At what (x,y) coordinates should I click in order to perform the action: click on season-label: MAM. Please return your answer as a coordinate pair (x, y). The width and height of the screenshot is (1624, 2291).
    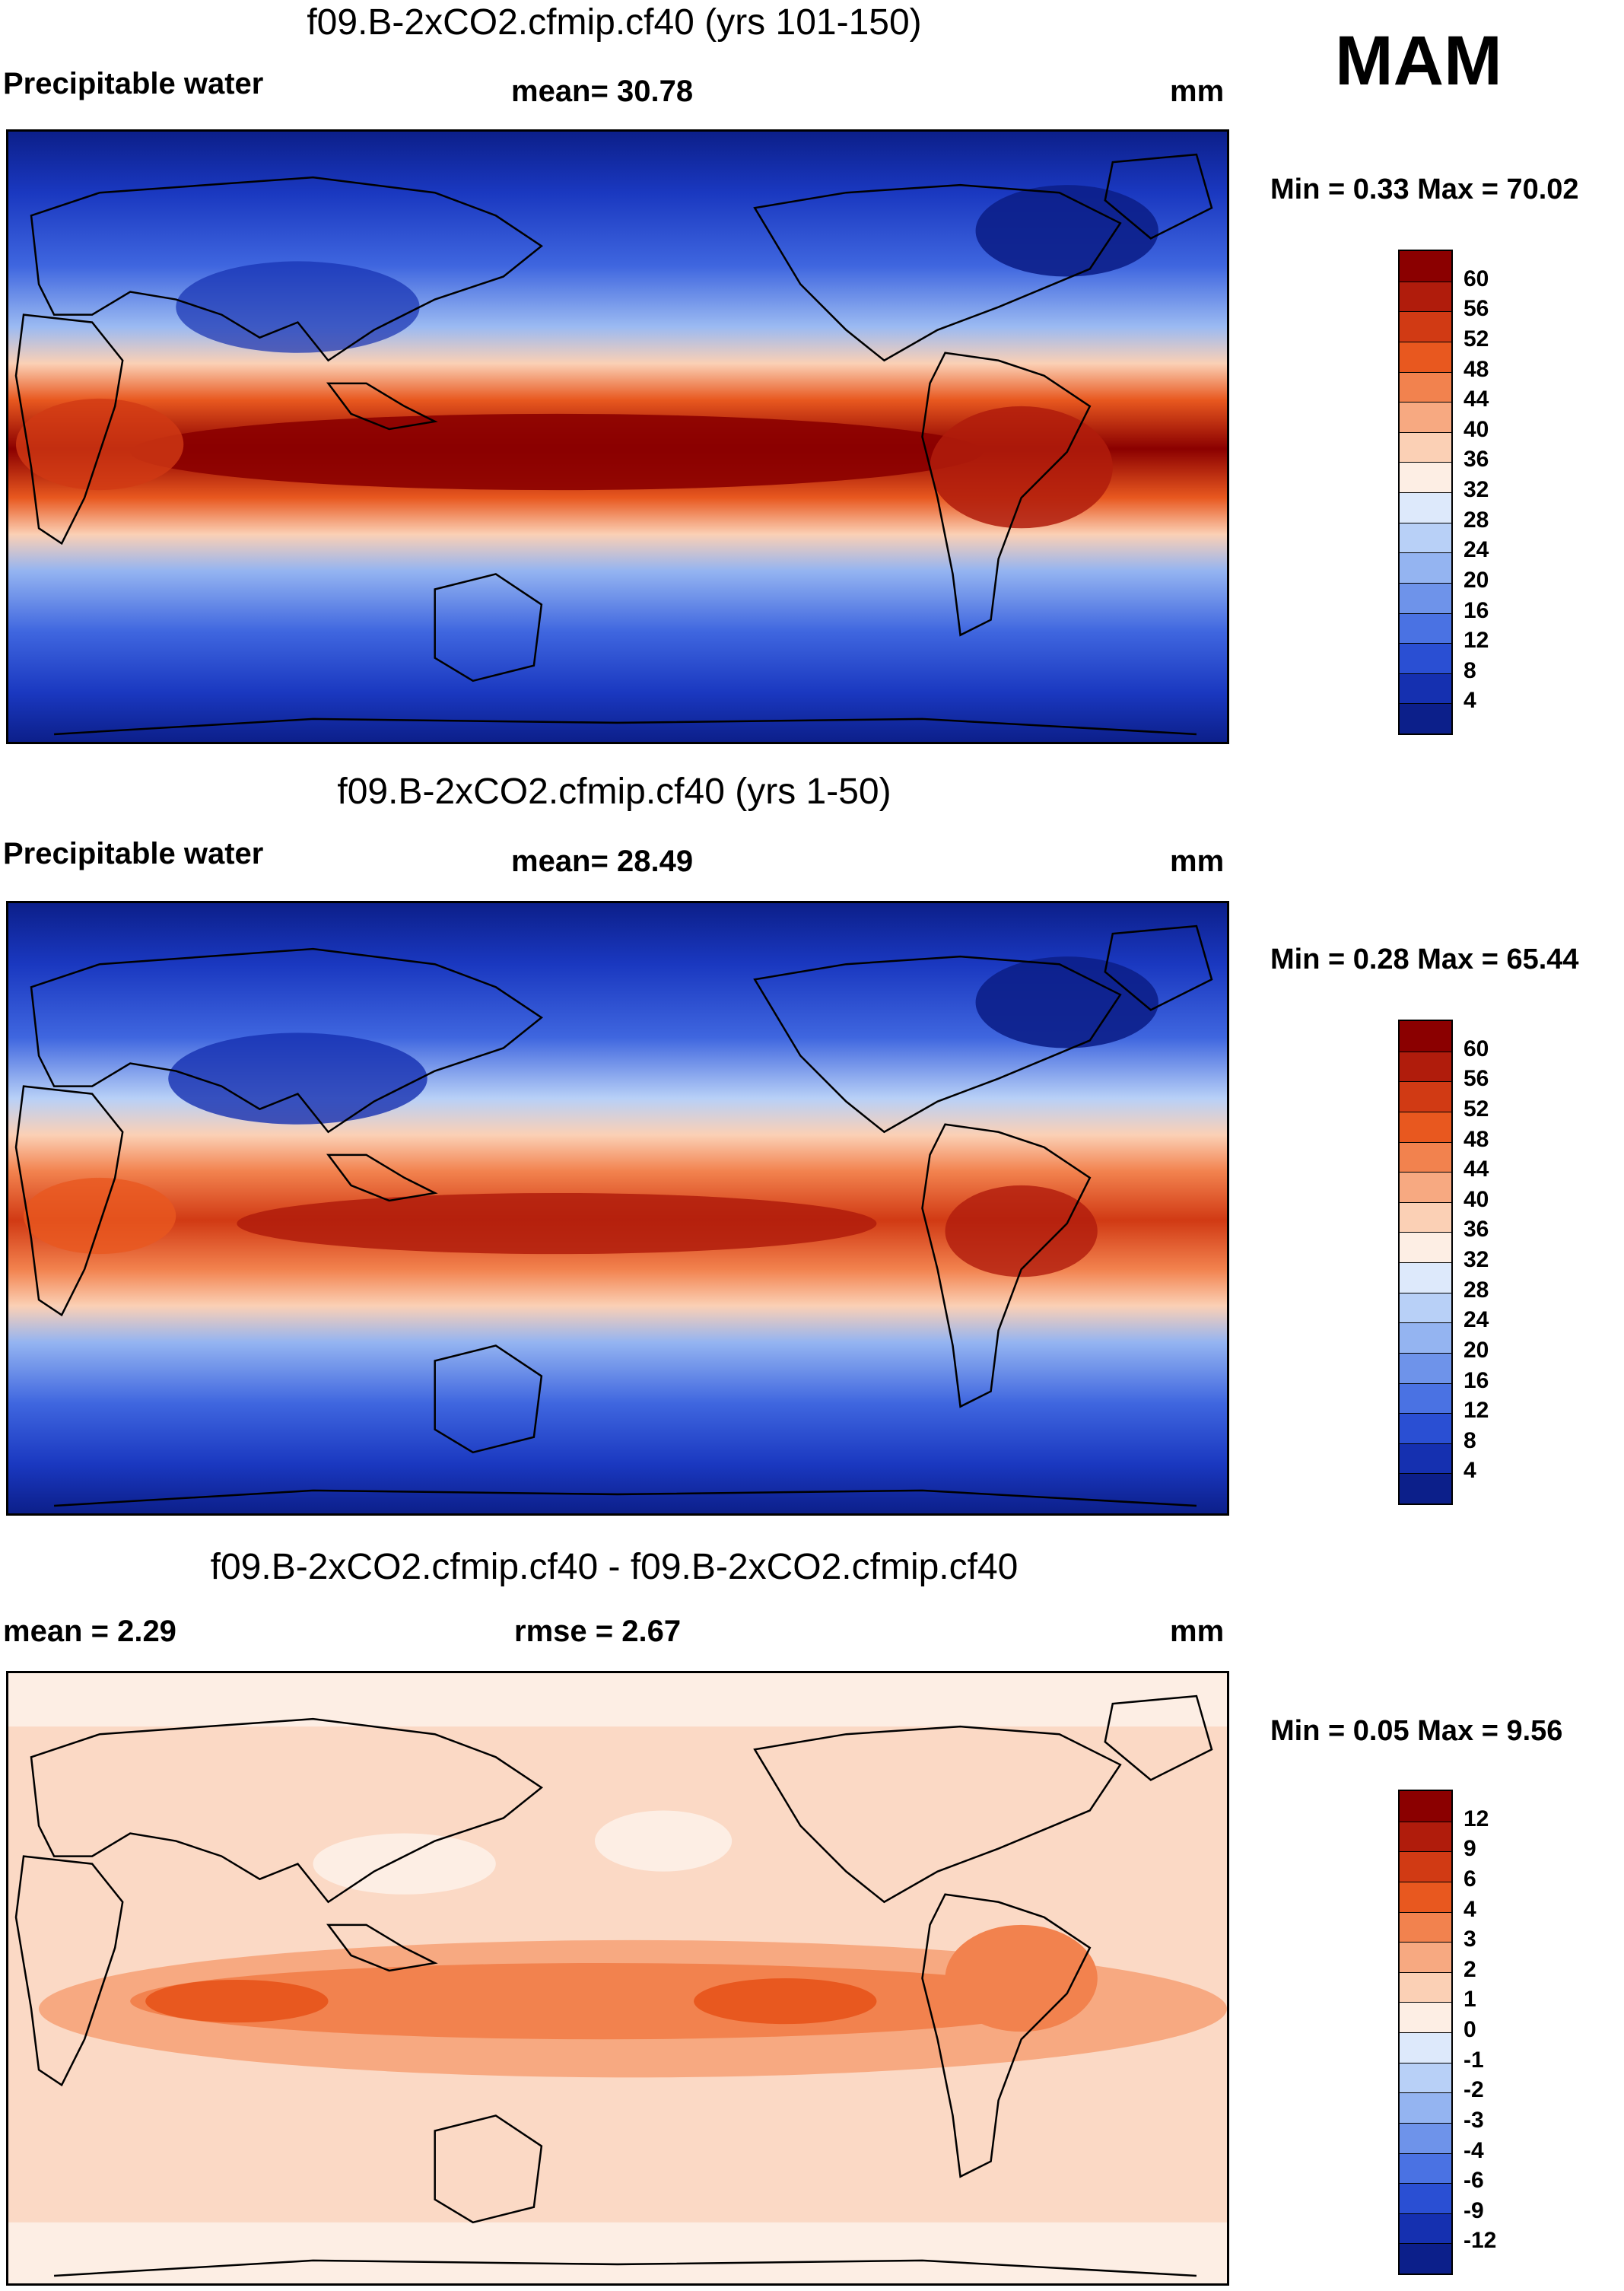
    Looking at the image, I should click on (1418, 61).